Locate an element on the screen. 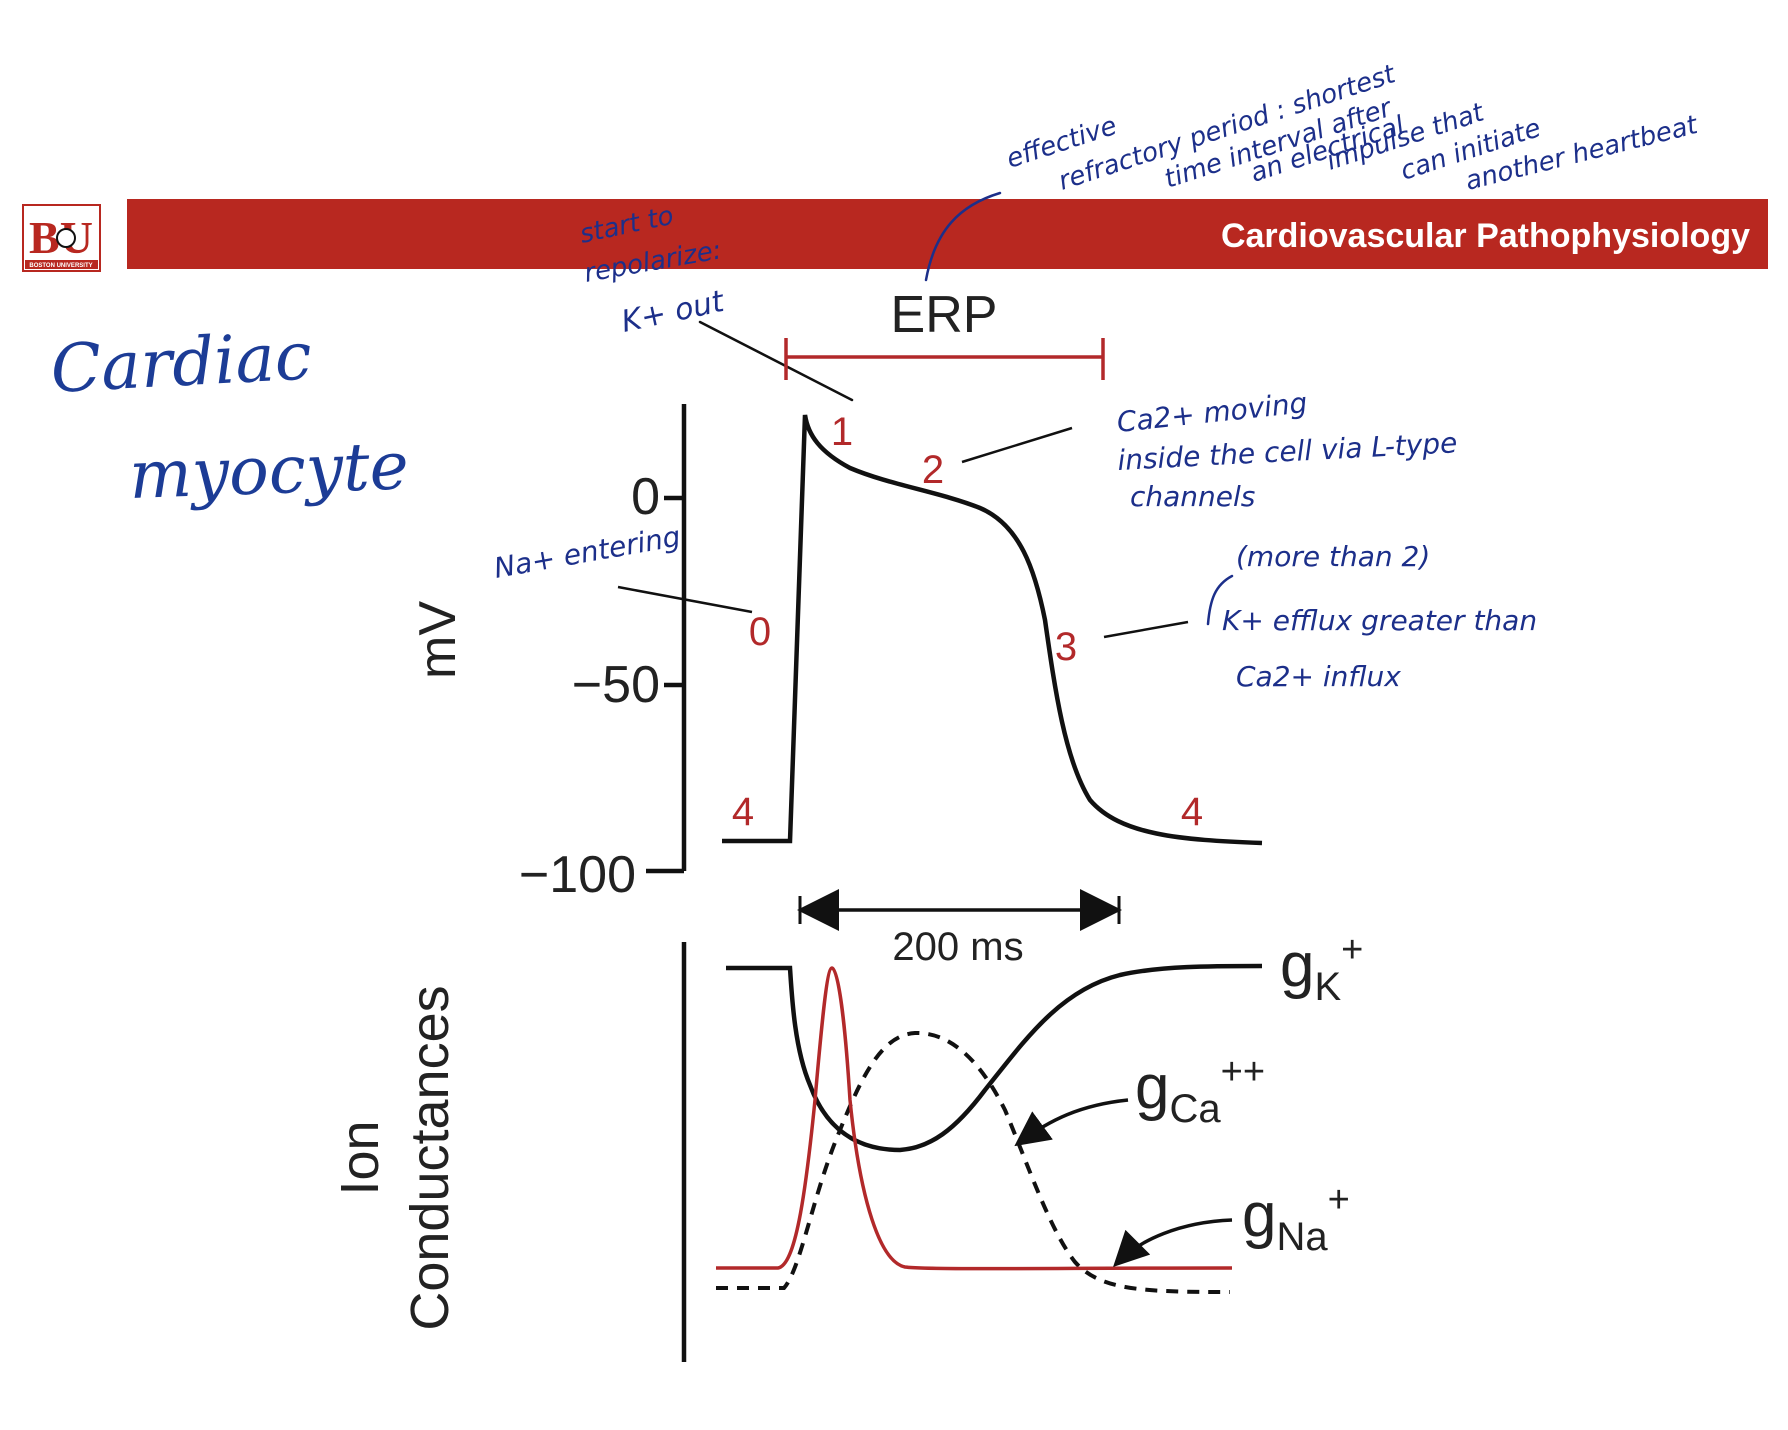 This screenshot has height=1430, width=1788. phase-label-3: 3 is located at coordinates (1066, 647).